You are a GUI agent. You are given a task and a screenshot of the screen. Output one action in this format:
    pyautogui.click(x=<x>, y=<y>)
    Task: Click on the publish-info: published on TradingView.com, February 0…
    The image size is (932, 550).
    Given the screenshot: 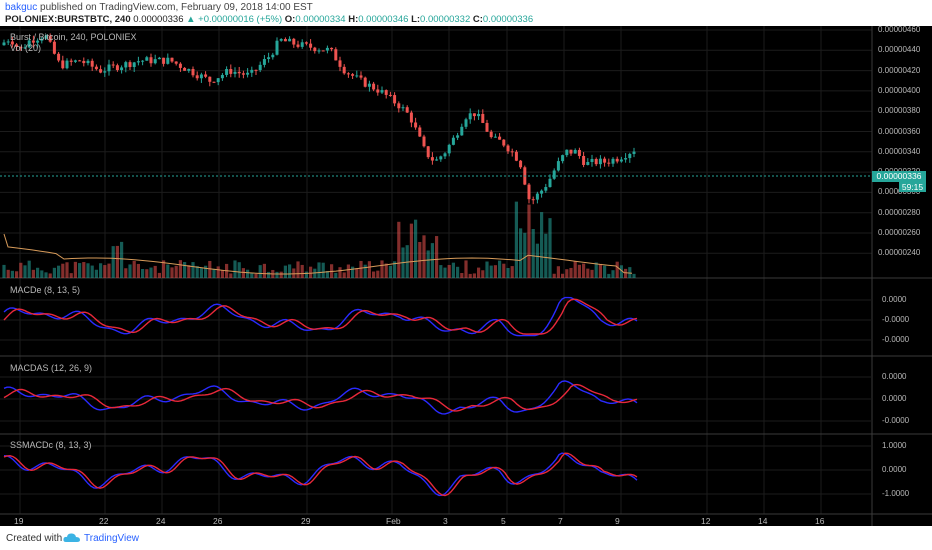 What is the action you would take?
    pyautogui.click(x=176, y=7)
    